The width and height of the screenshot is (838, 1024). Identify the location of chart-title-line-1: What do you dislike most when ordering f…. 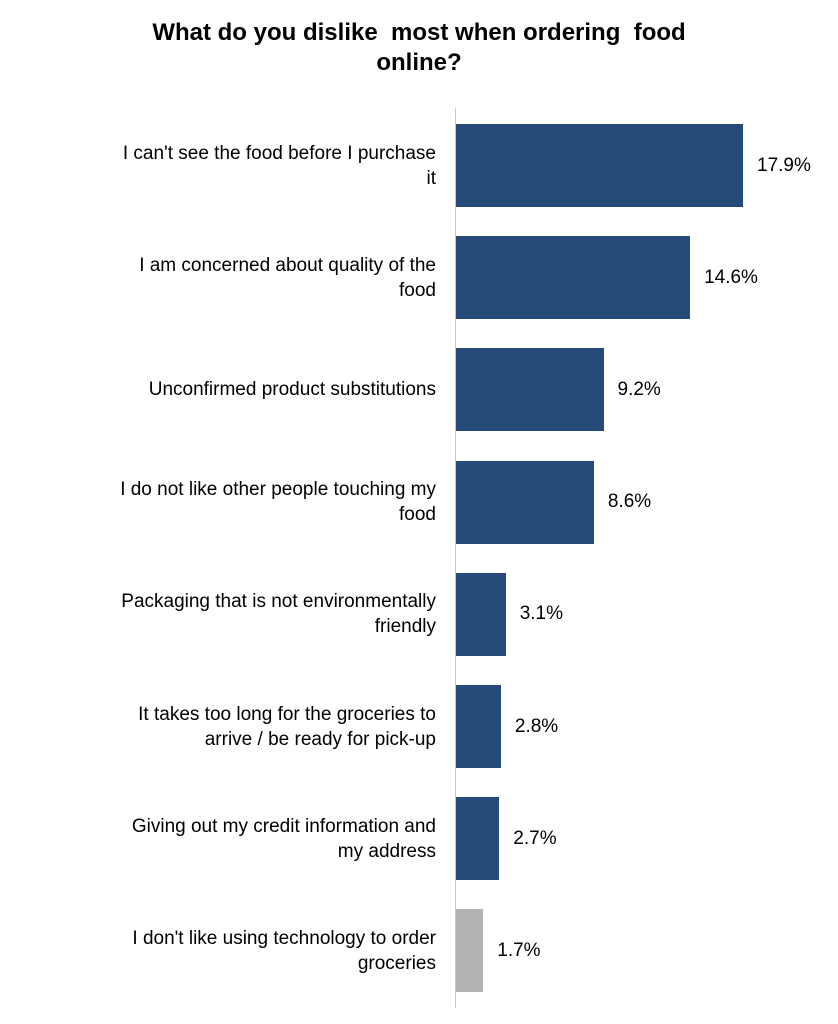
(419, 32).